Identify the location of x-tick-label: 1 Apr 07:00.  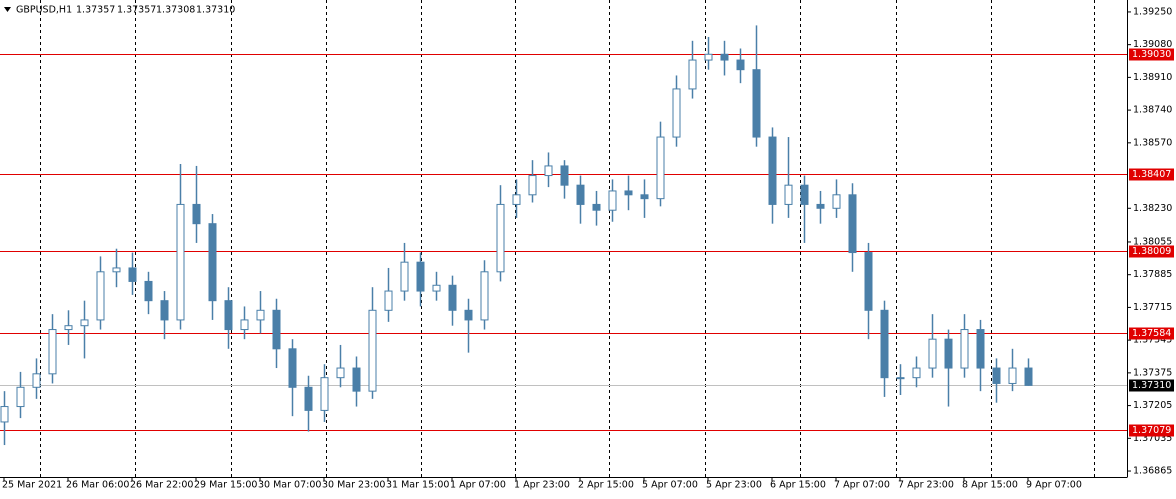
(478, 485).